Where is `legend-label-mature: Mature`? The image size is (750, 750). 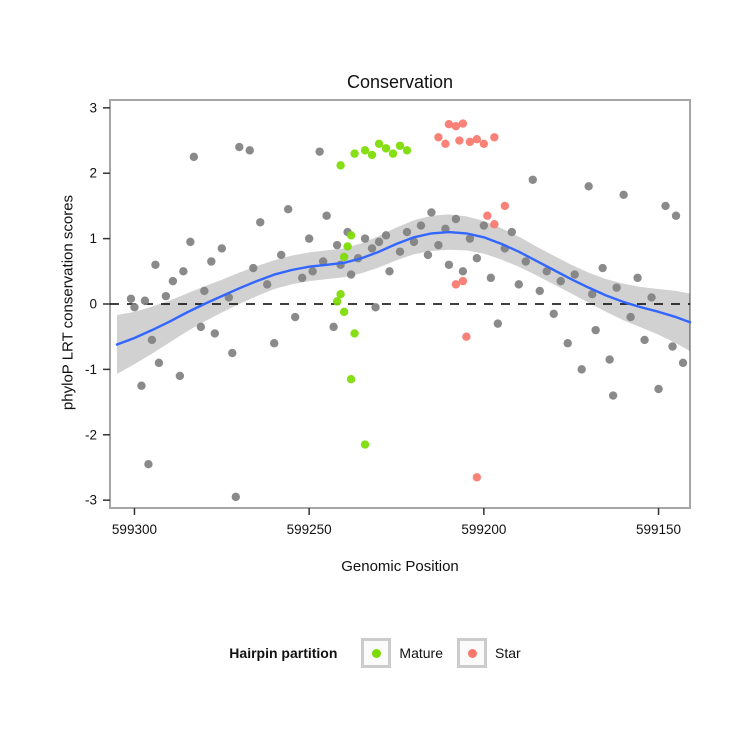 legend-label-mature: Mature is located at coordinates (421, 653).